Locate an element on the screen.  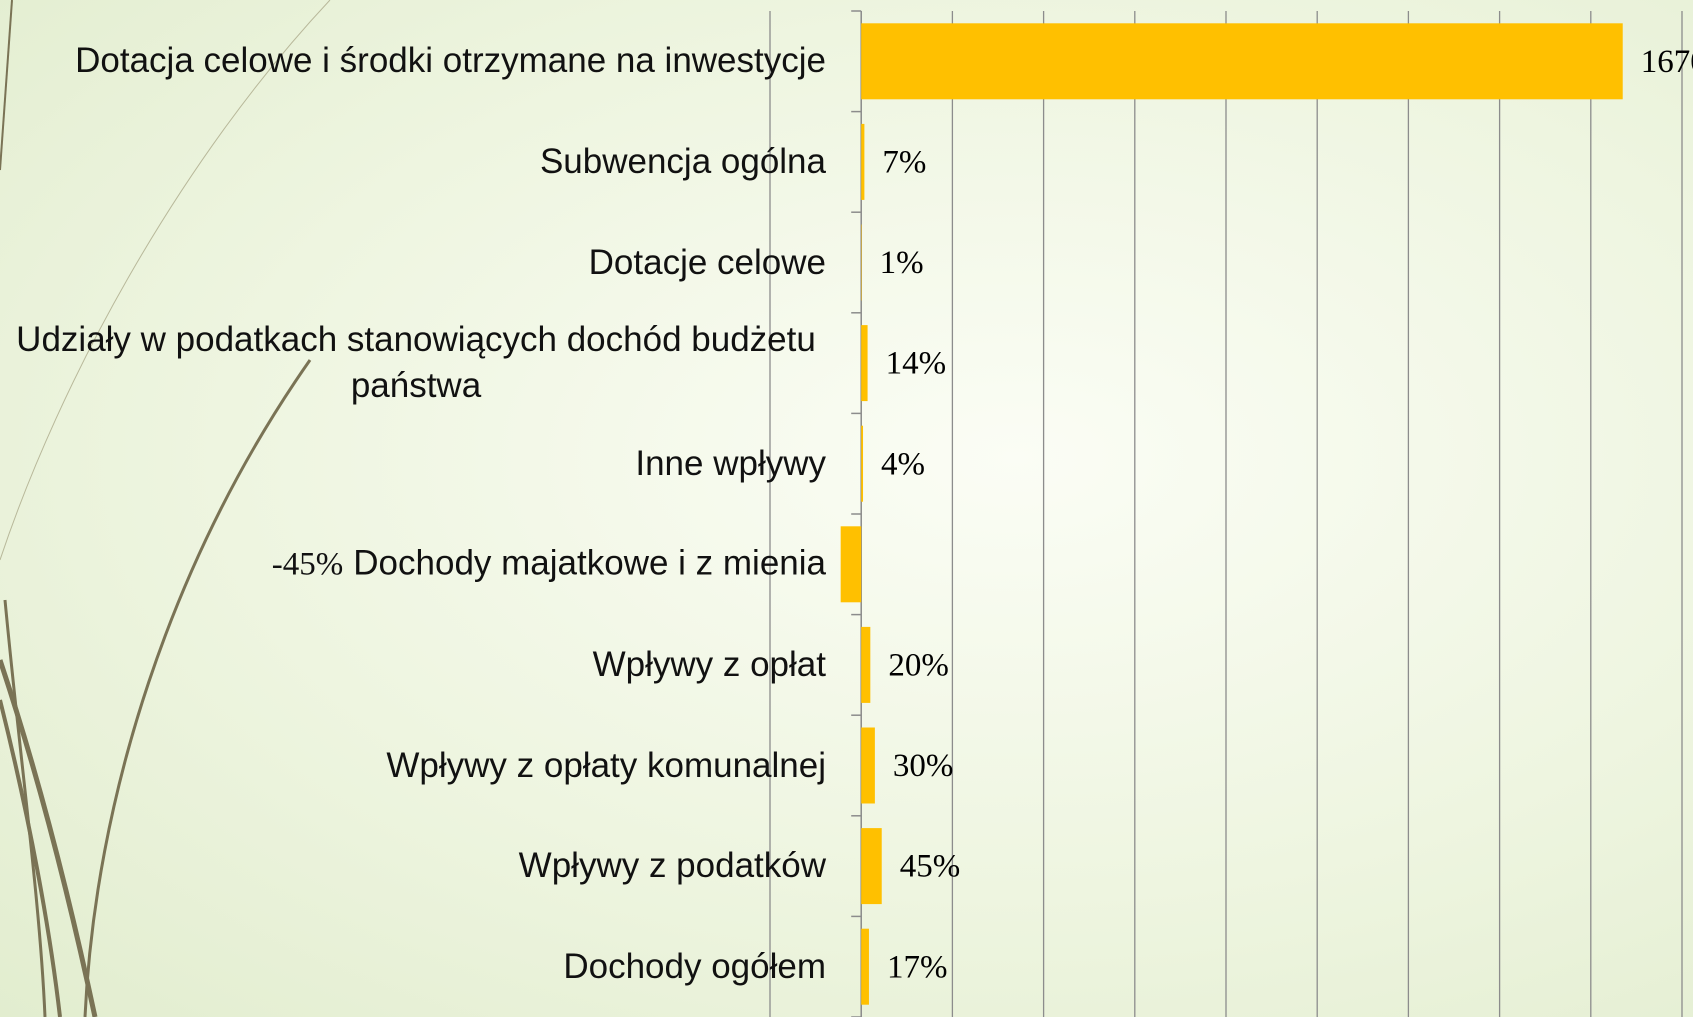
value-label: 17% is located at coordinates (917, 967).